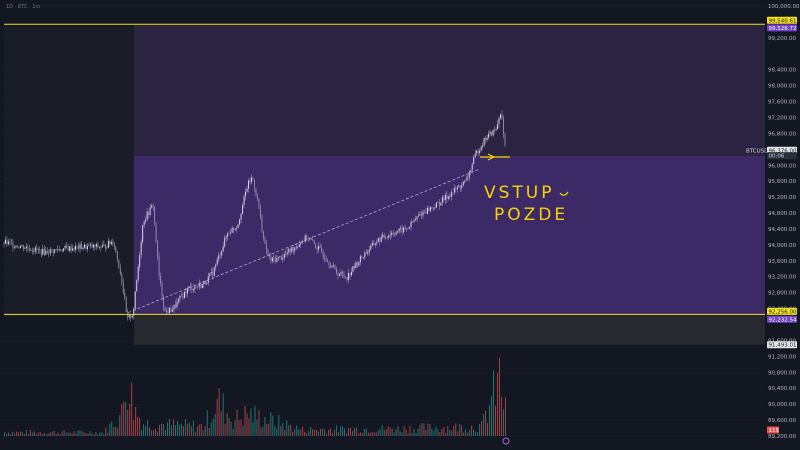  I want to click on handwritten-annotation: VSTUP POZDE, so click(524, 189).